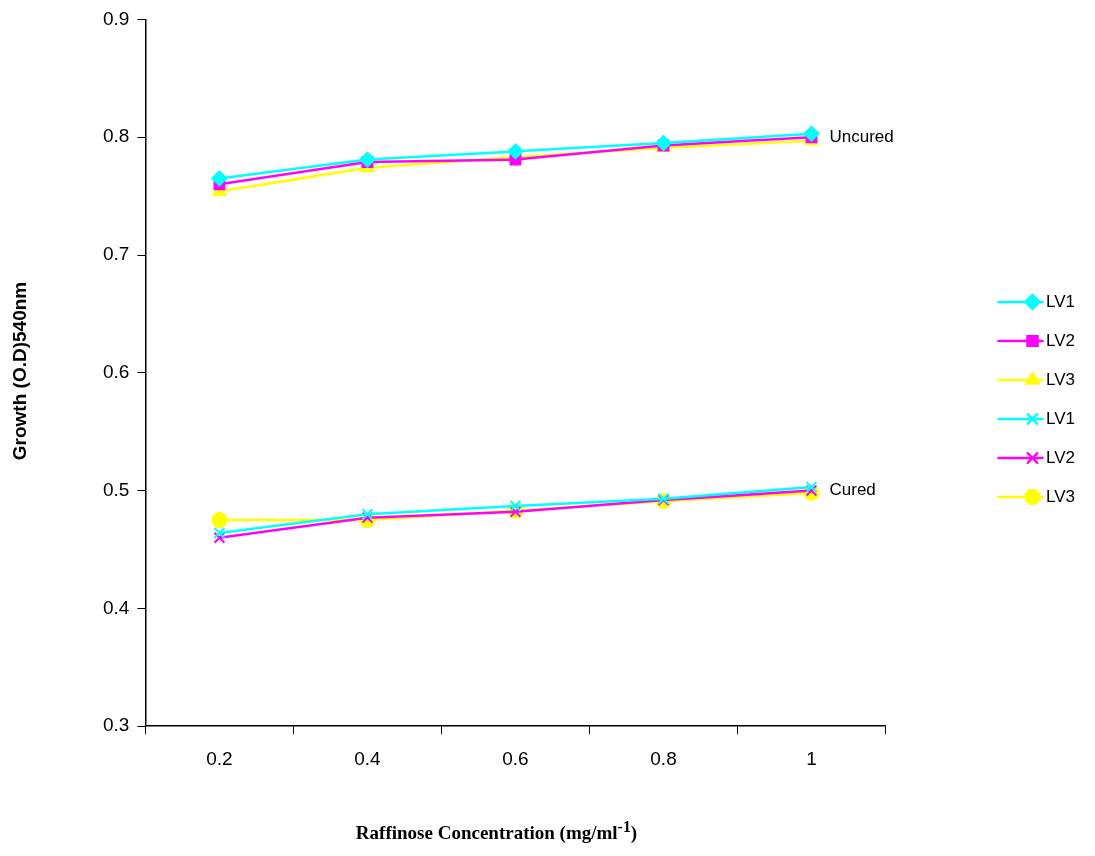 The image size is (1095, 856). I want to click on y-tick-label: 0.9, so click(116, 18).